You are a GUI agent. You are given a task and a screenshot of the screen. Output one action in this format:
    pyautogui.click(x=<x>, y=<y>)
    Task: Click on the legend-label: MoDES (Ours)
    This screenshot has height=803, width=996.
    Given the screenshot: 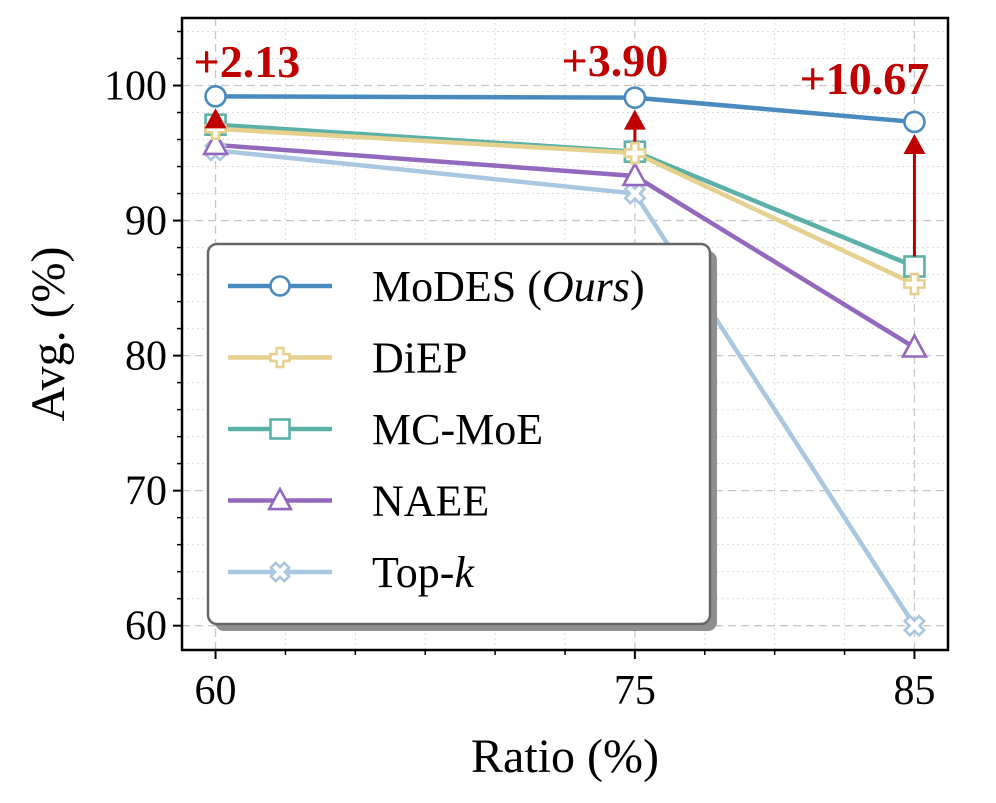 What is the action you would take?
    pyautogui.click(x=508, y=286)
    